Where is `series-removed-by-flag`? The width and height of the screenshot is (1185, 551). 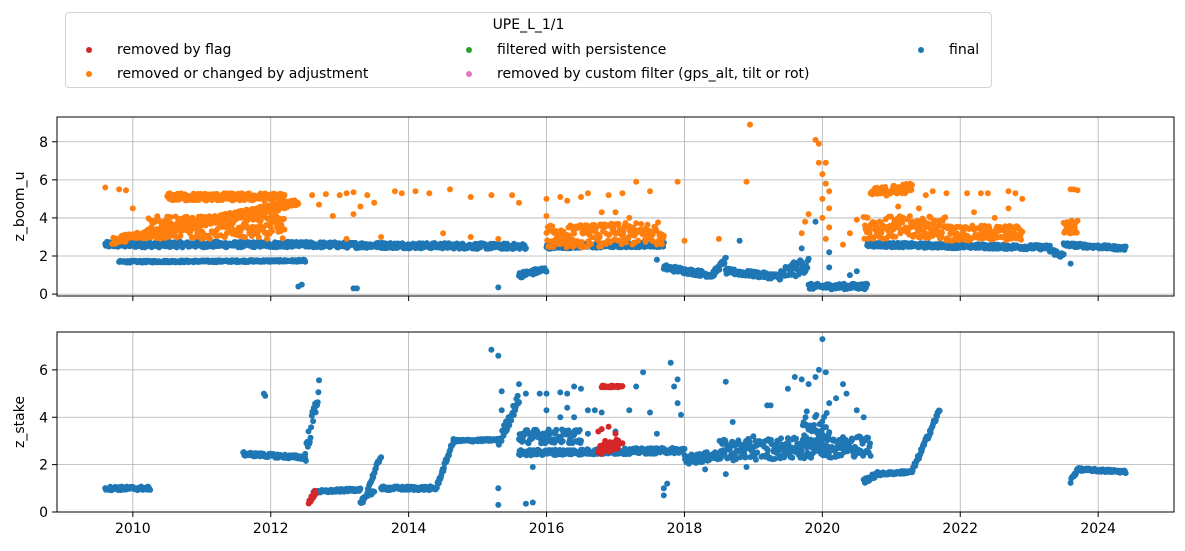 series-removed-by-flag is located at coordinates (465, 444).